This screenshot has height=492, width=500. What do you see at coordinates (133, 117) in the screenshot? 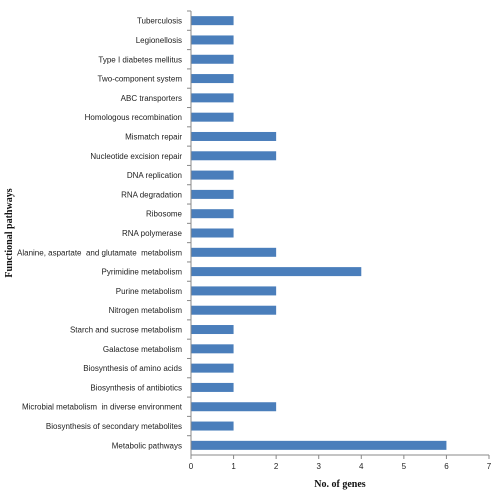
I see `category-label: Homologous recombination` at bounding box center [133, 117].